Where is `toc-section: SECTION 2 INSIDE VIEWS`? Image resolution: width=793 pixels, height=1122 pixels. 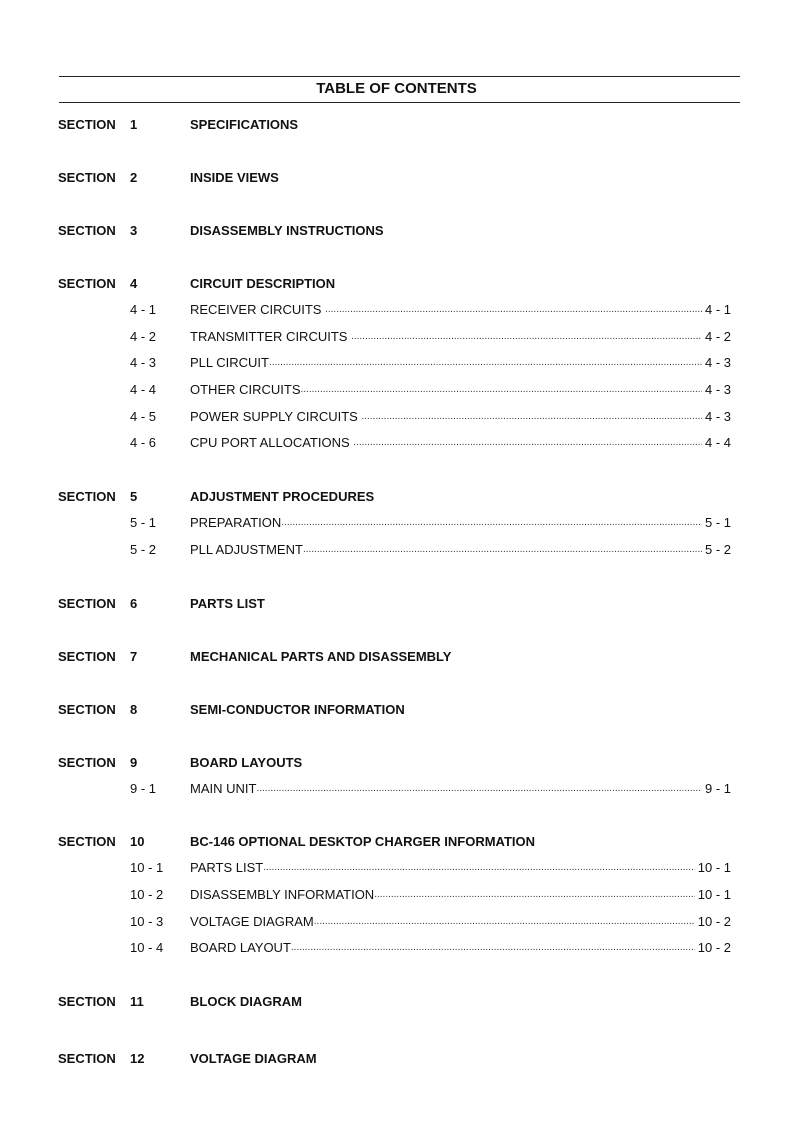
toc-section: SECTION 2 INSIDE VIEWS is located at coordinates (394, 177).